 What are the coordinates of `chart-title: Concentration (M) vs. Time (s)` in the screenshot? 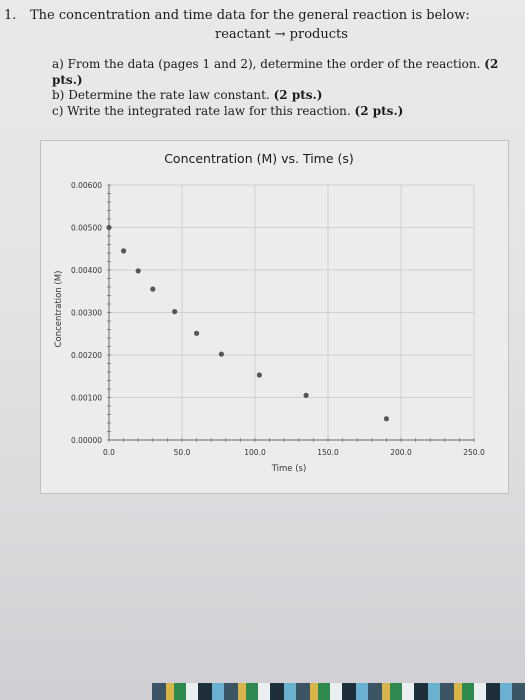 It's located at (259, 158).